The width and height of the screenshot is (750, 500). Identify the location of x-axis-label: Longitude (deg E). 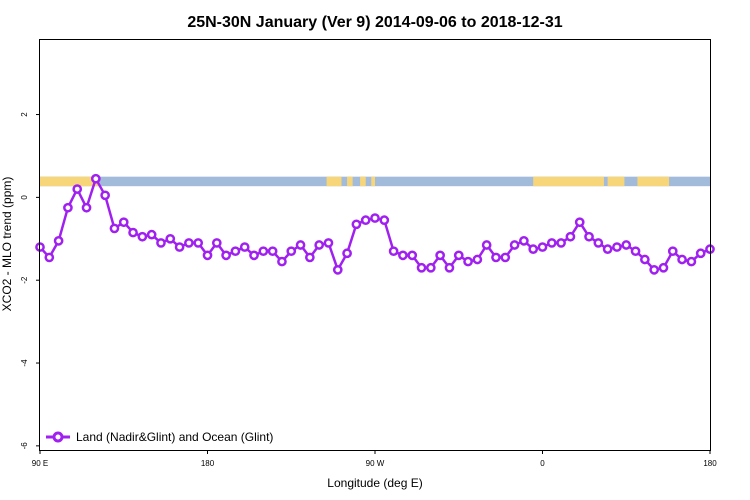
(374, 483).